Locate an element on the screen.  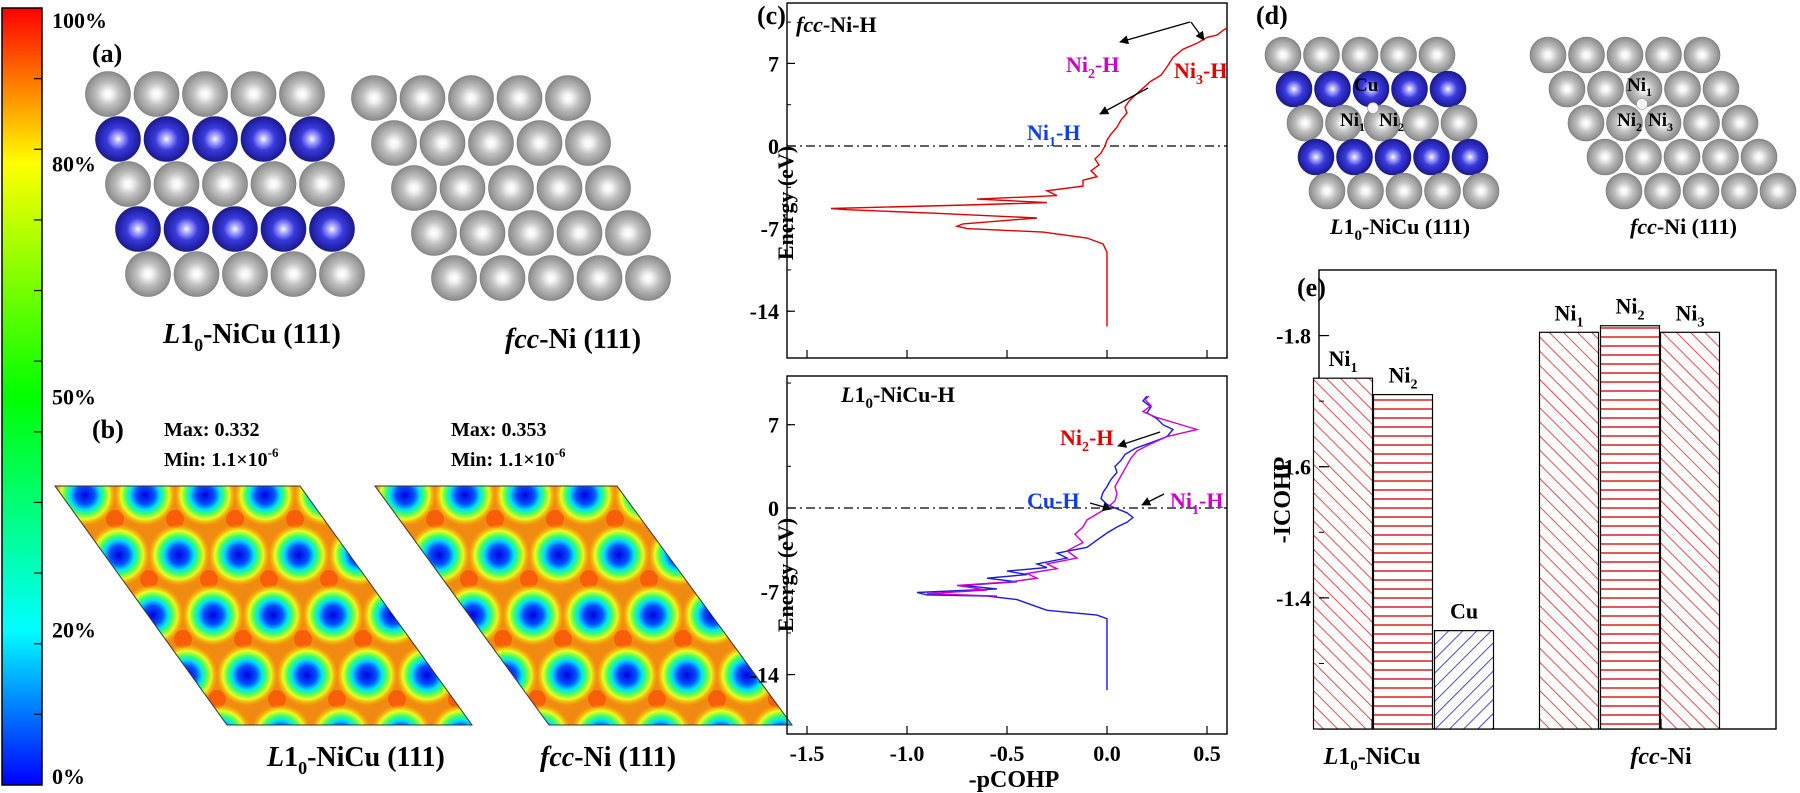
pcohp-xtick-label: 0.0 is located at coordinates (1107, 753).